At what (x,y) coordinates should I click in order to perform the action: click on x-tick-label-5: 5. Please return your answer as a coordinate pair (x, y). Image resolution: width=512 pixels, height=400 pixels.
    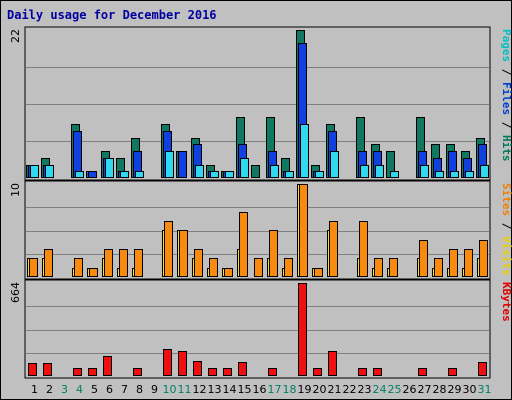
    Looking at the image, I should click on (94, 389).